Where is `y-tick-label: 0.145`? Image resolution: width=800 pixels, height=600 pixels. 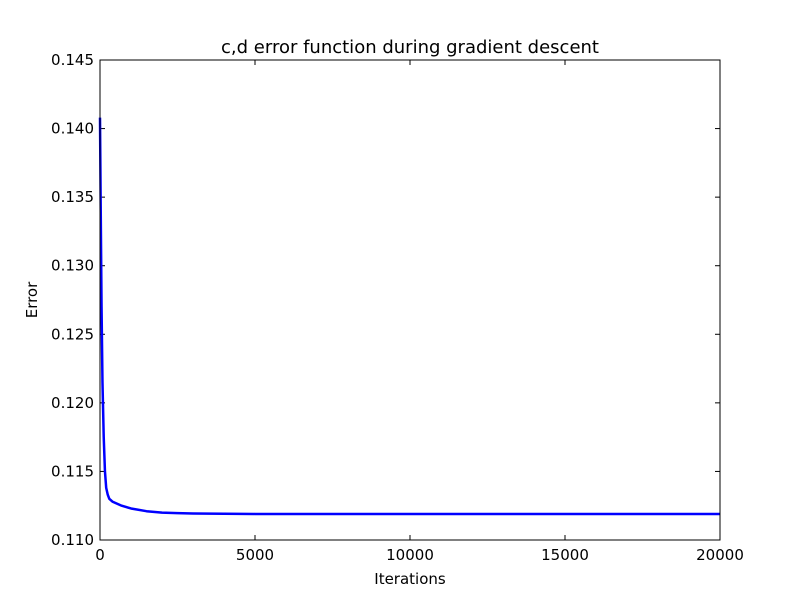
y-tick-label: 0.145 is located at coordinates (72, 60).